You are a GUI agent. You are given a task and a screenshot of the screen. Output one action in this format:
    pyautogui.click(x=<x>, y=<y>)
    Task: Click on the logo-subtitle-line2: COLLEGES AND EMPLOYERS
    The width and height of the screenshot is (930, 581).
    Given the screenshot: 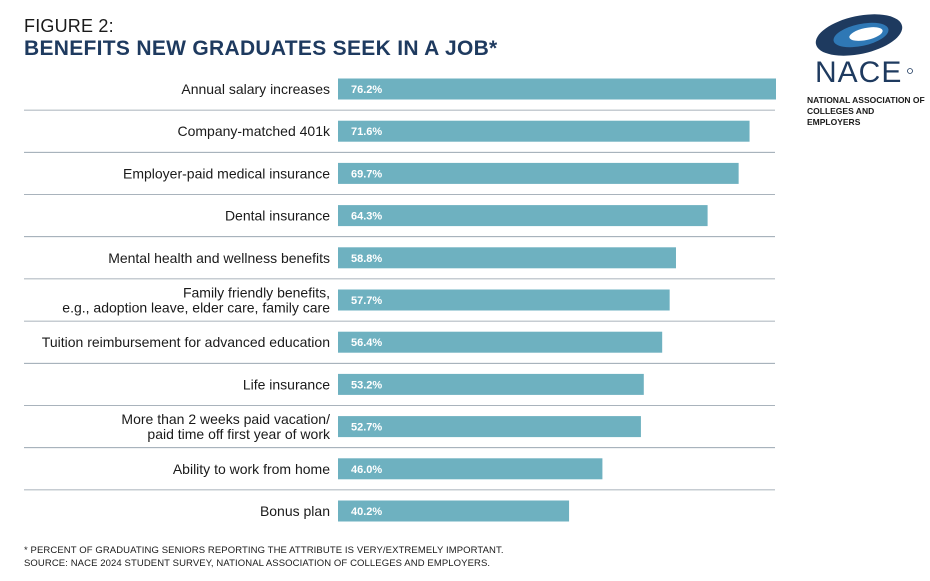 What is the action you would take?
    pyautogui.click(x=841, y=116)
    